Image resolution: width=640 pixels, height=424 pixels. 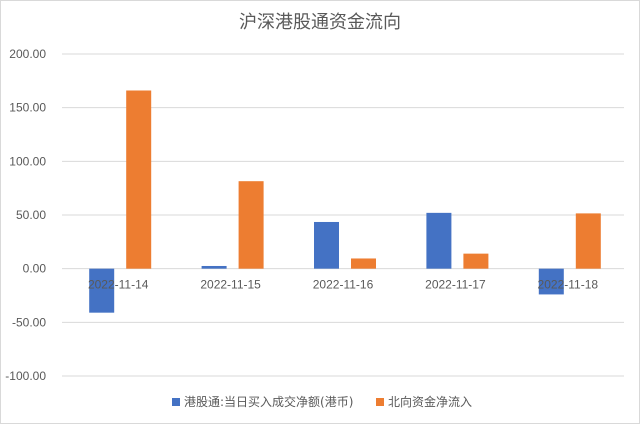 I want to click on chart-title: 沪深港股通资金流向, so click(x=320, y=22).